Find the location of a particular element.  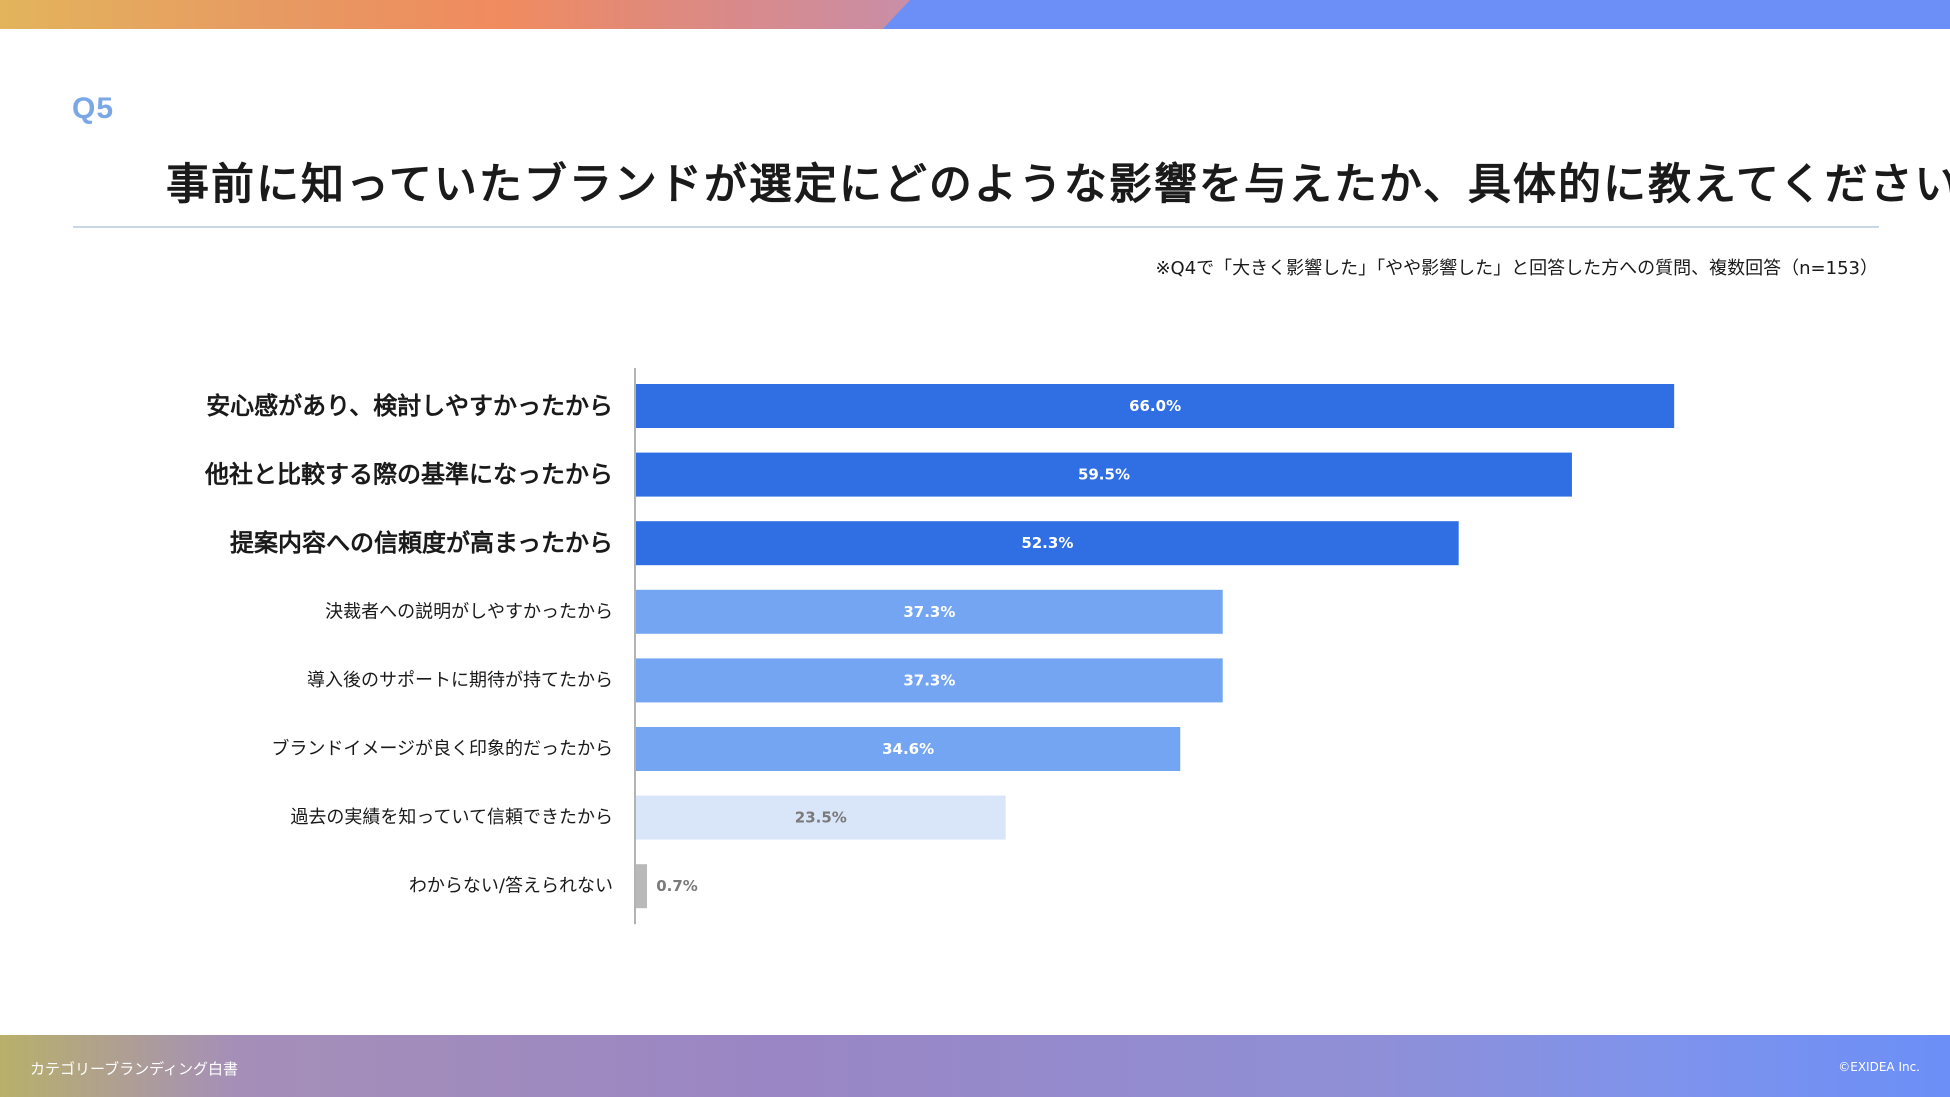

value-label-3: 52.3% is located at coordinates (1047, 543).